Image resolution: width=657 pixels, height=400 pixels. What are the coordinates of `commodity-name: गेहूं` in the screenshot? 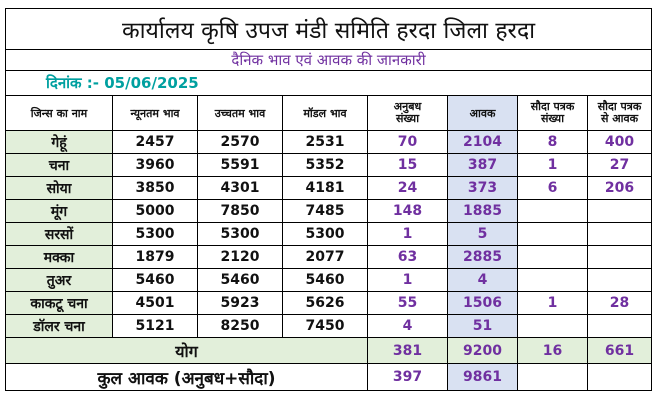 It's located at (59, 142).